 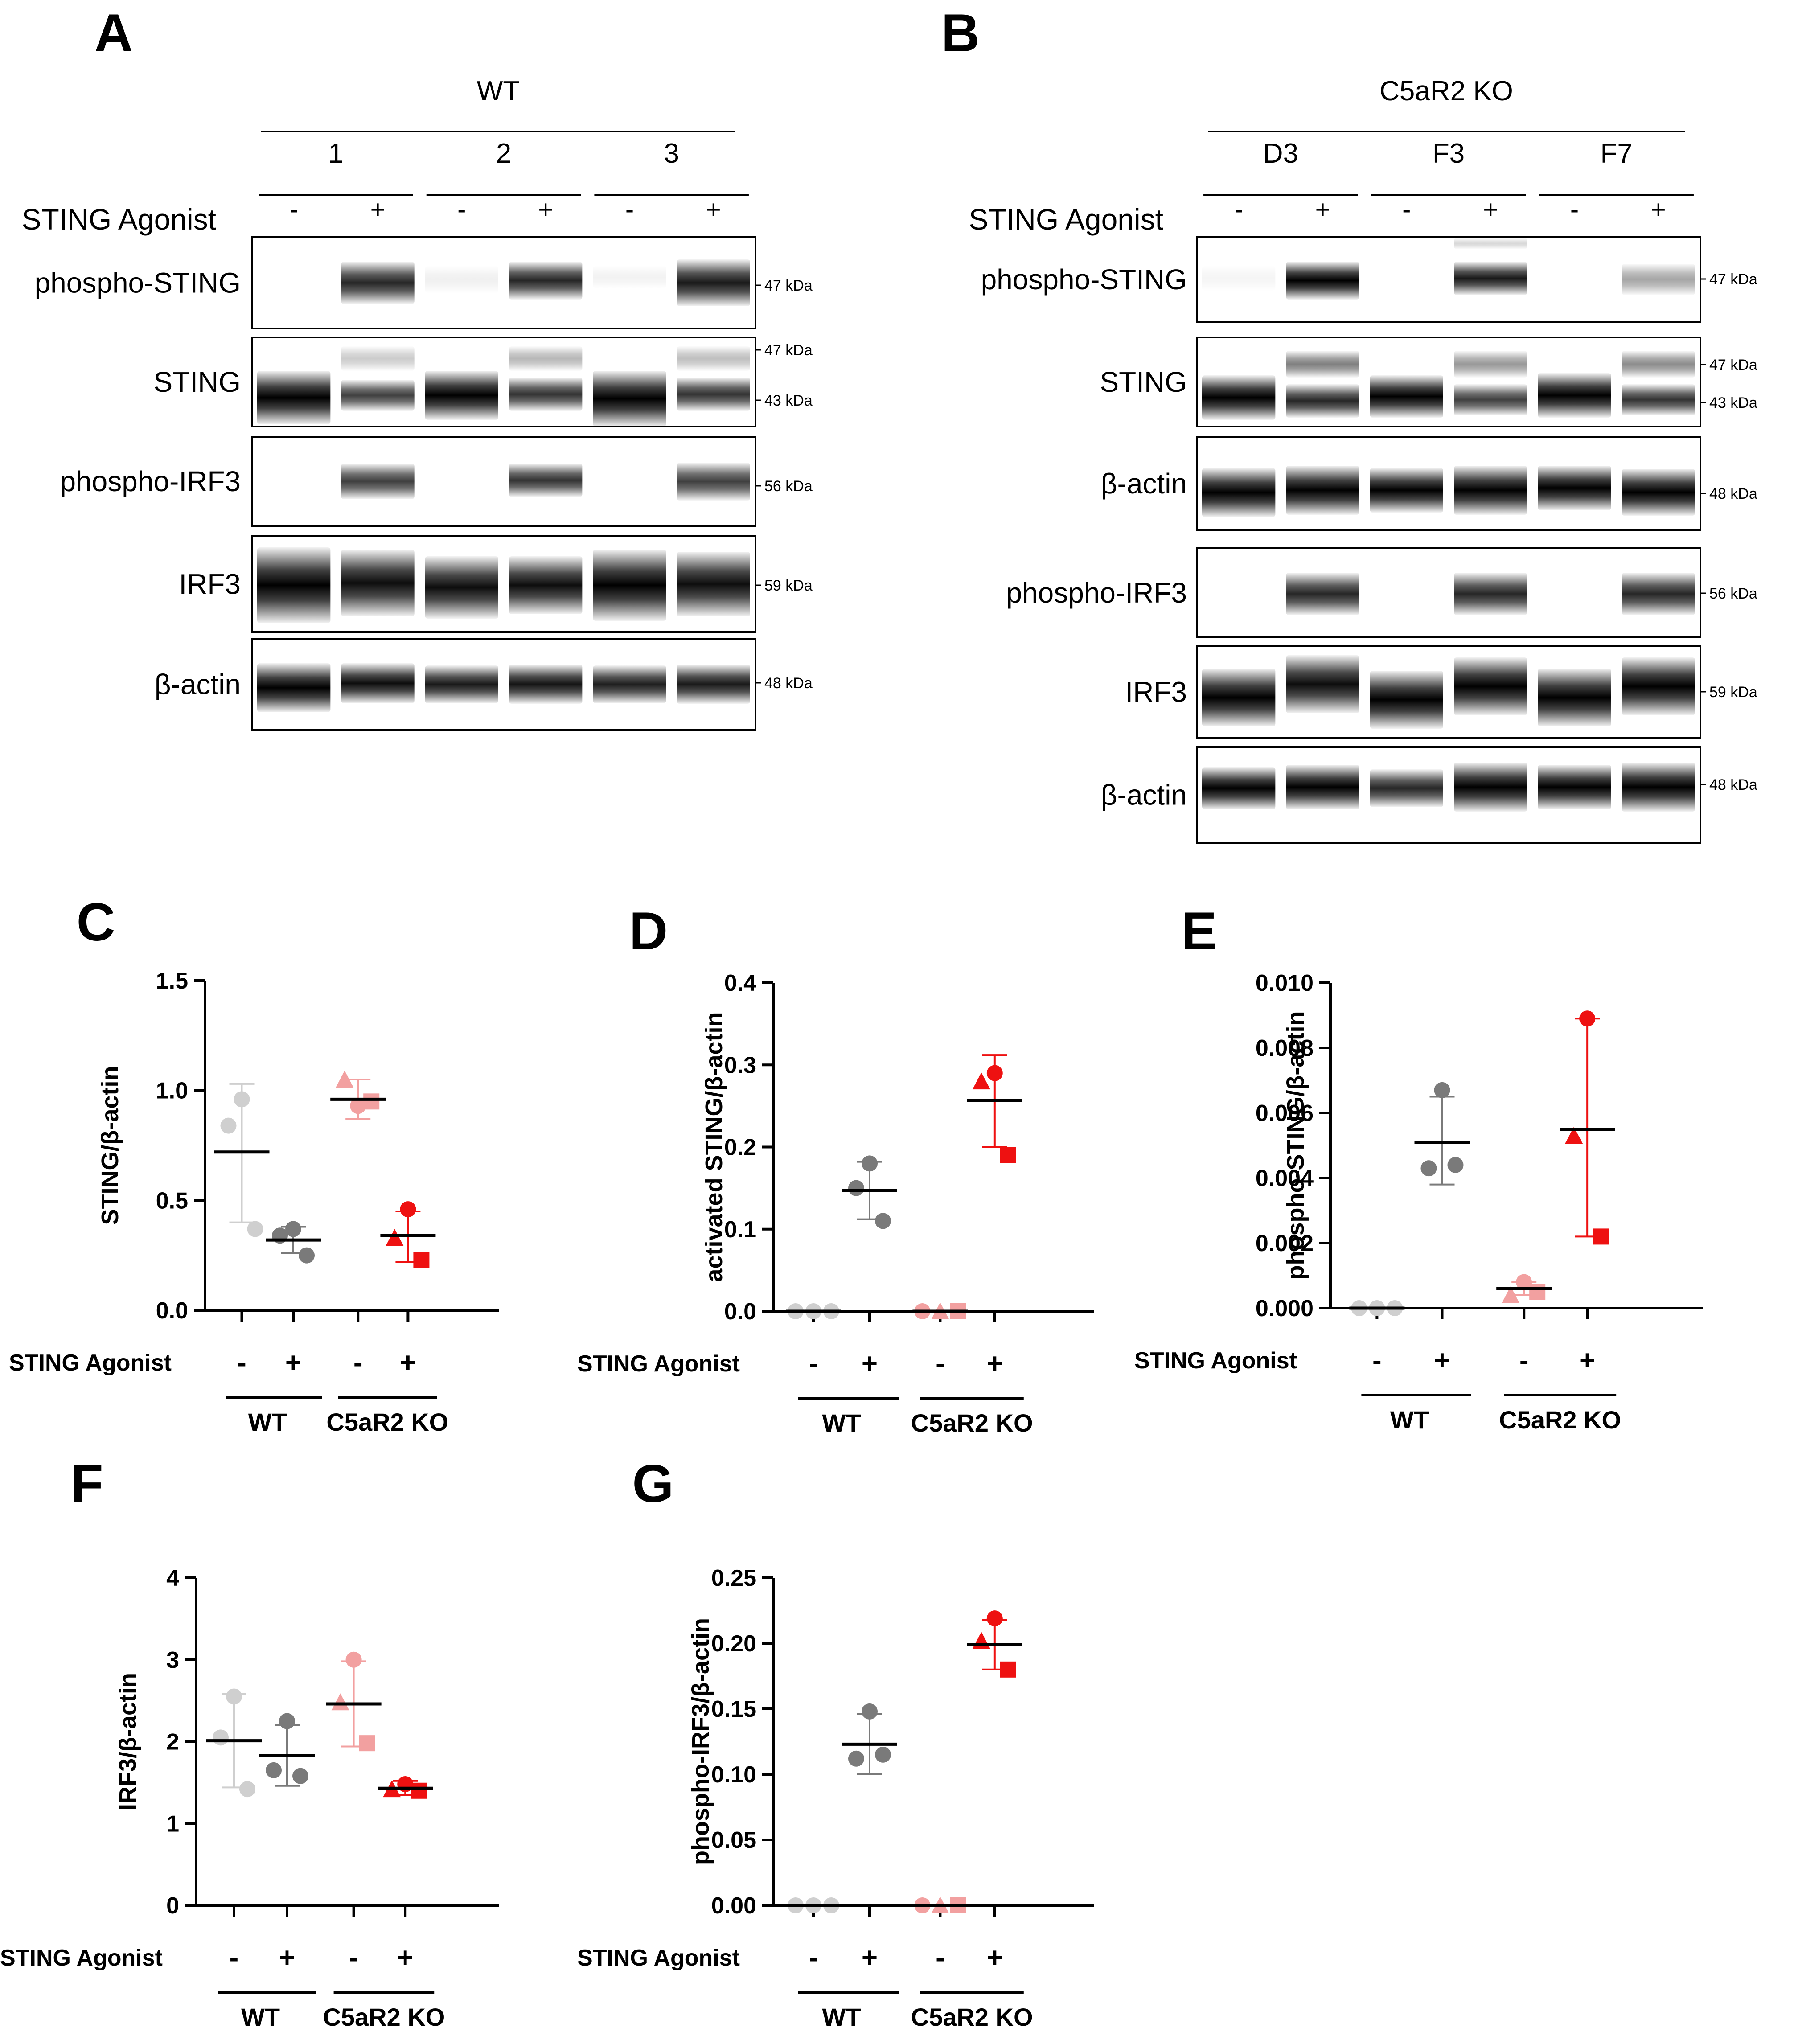 What do you see at coordinates (1733, 784) in the screenshot?
I see `kda-marker: 48 kDa` at bounding box center [1733, 784].